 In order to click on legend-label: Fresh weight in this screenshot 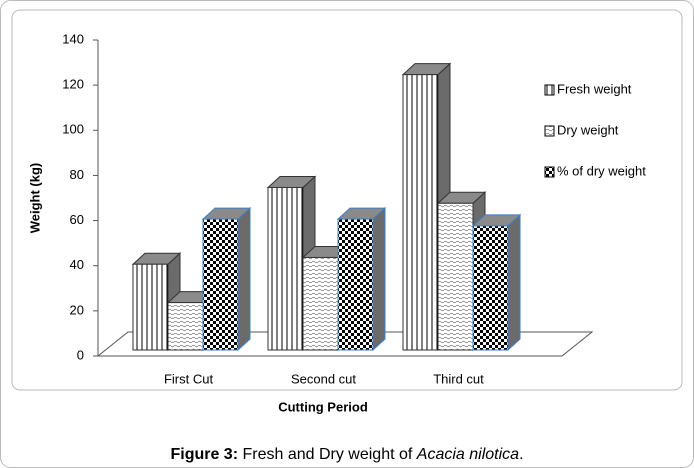, I will do `click(594, 88)`.